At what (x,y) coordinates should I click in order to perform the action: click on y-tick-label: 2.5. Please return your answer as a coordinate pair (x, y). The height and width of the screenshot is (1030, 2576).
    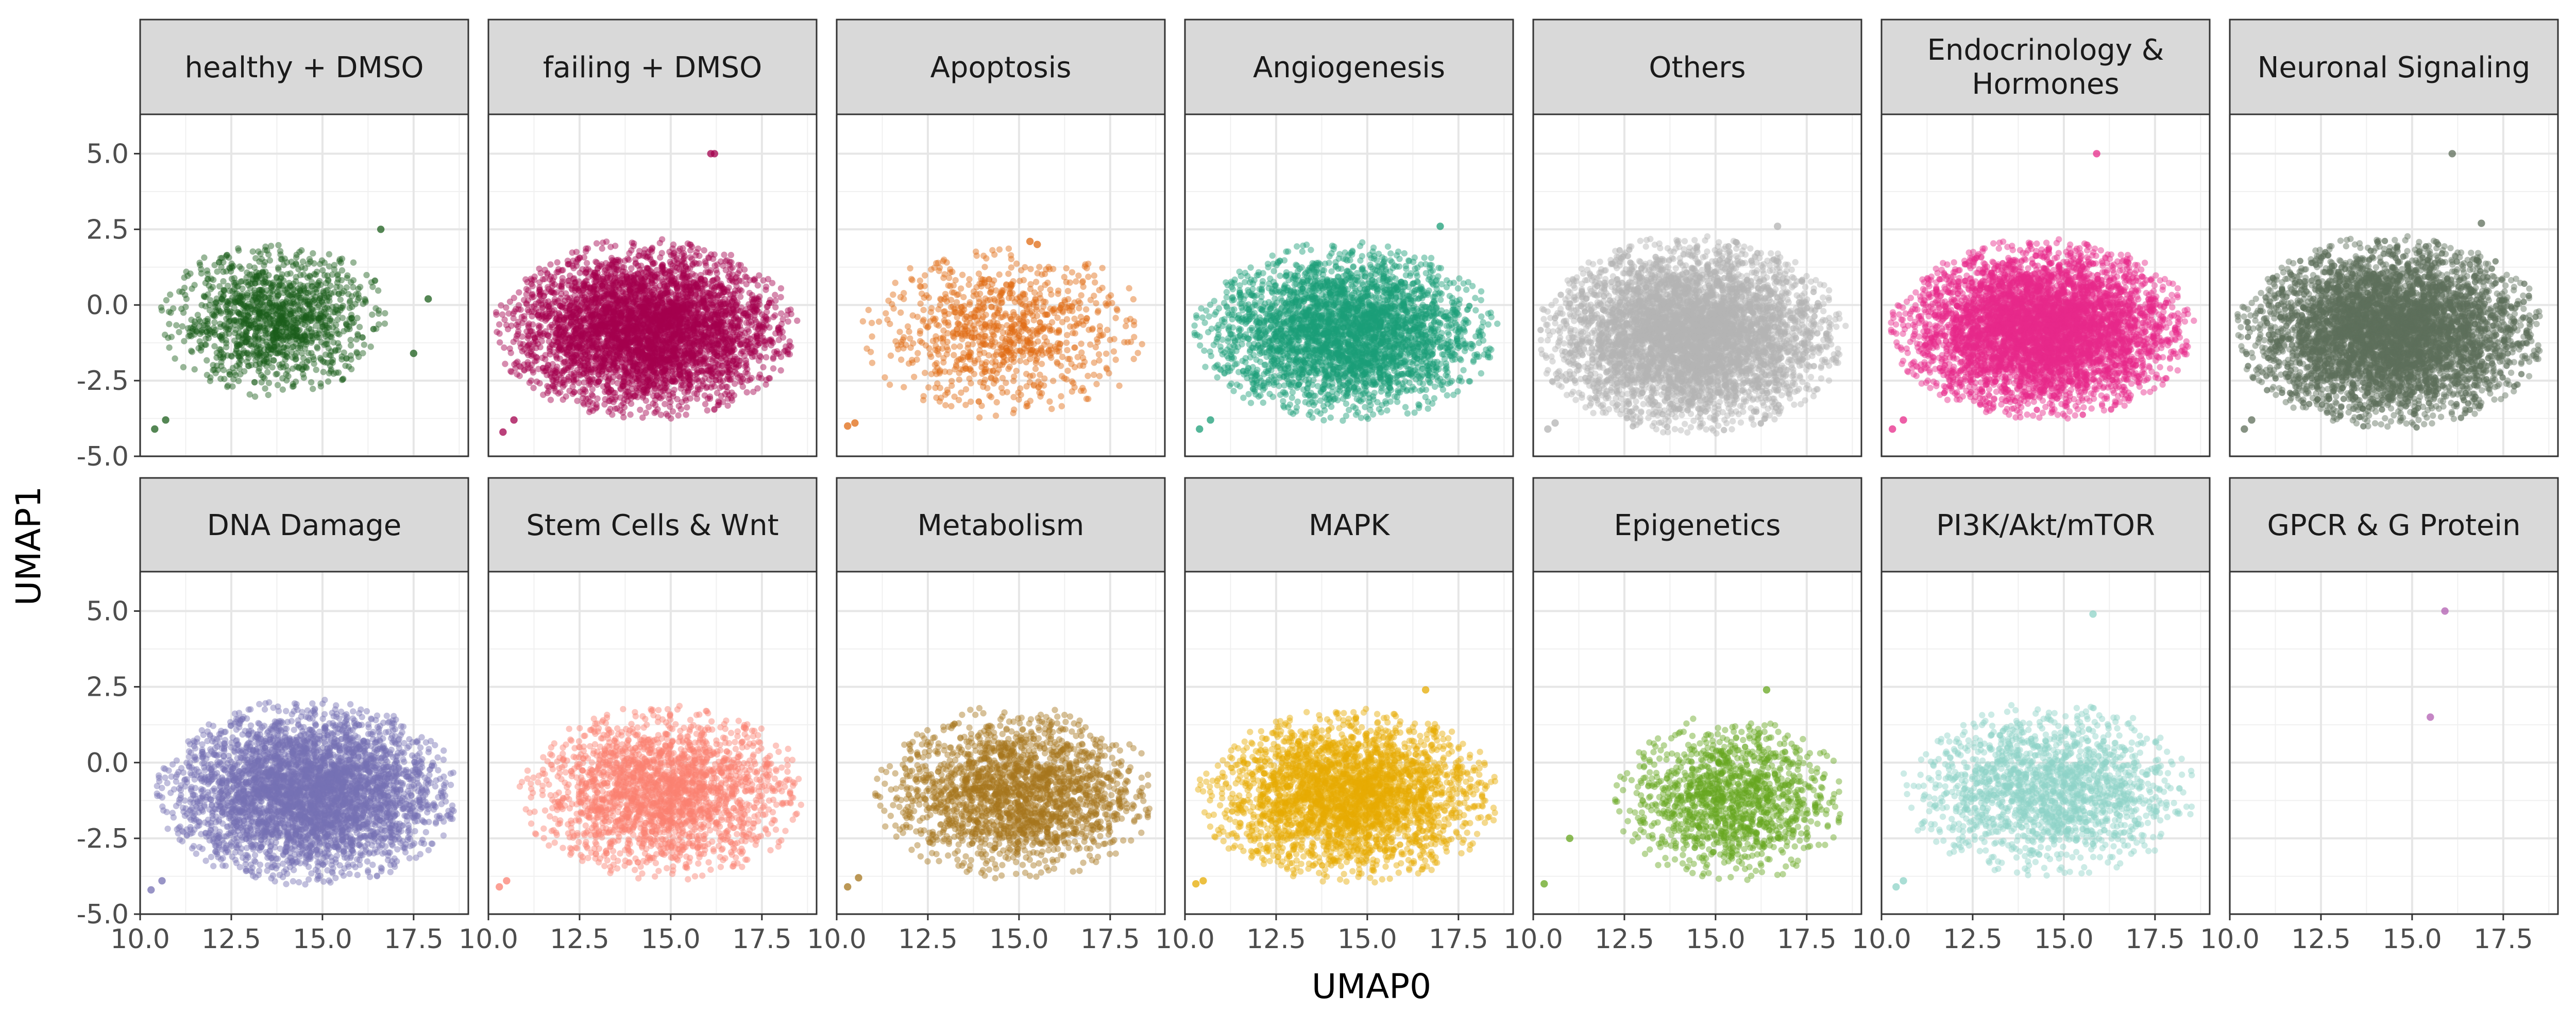
    Looking at the image, I should click on (108, 229).